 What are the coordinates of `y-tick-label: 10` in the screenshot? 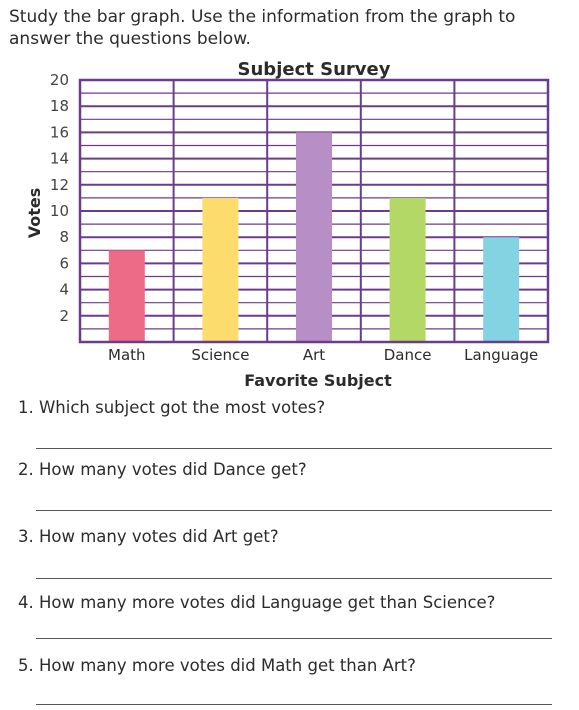 It's located at (59, 211).